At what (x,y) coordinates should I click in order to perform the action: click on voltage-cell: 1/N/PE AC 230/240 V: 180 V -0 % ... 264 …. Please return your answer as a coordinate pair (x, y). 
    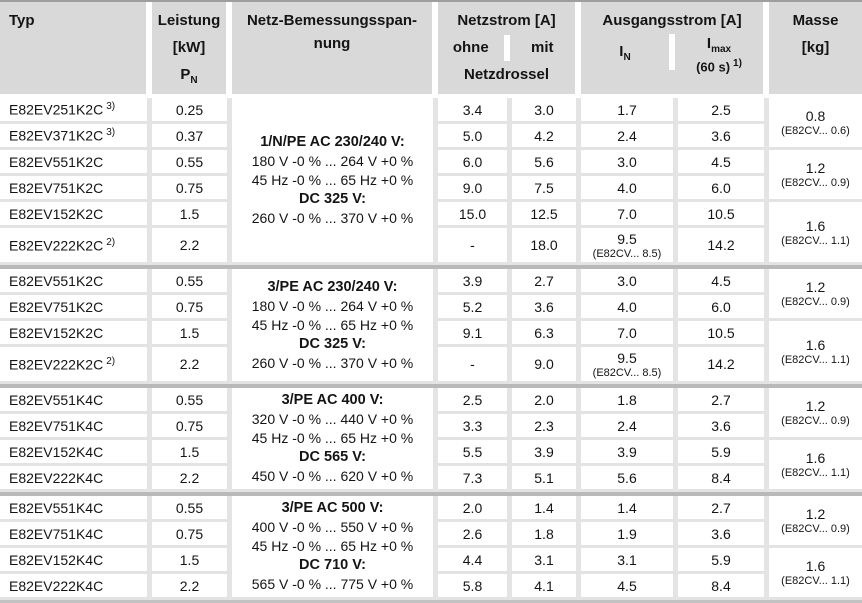
    Looking at the image, I should click on (335, 181).